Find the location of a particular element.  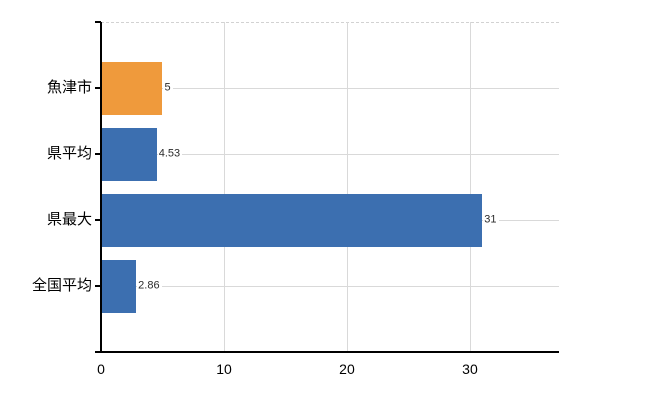

value-label: 4.53 is located at coordinates (170, 154).